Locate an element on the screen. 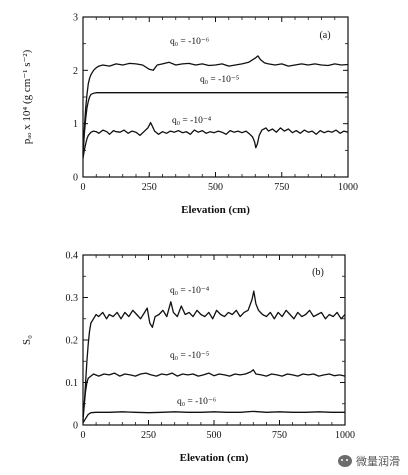 The image size is (408, 475). wechat-icon is located at coordinates (345, 461).